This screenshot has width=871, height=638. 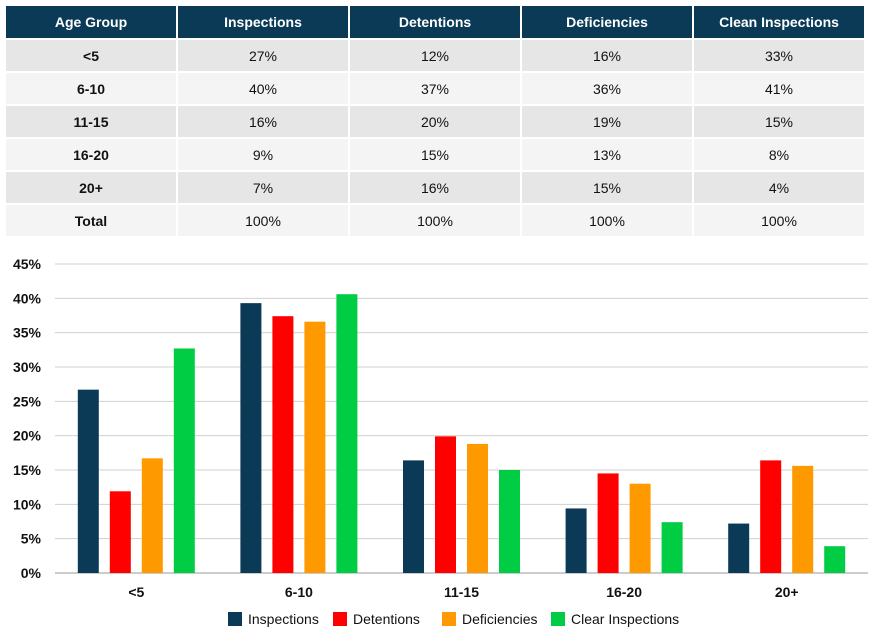 I want to click on header-inspections: Inspections, so click(x=263, y=22).